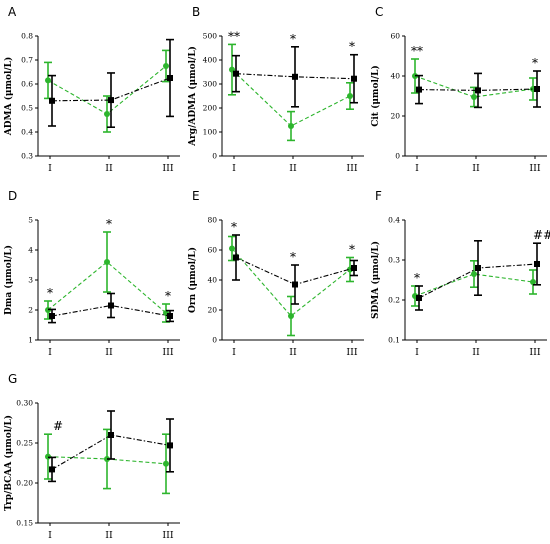 The image size is (550, 544). What do you see at coordinates (27, 60) in the screenshot?
I see `y-tick-label: 0.7` at bounding box center [27, 60].